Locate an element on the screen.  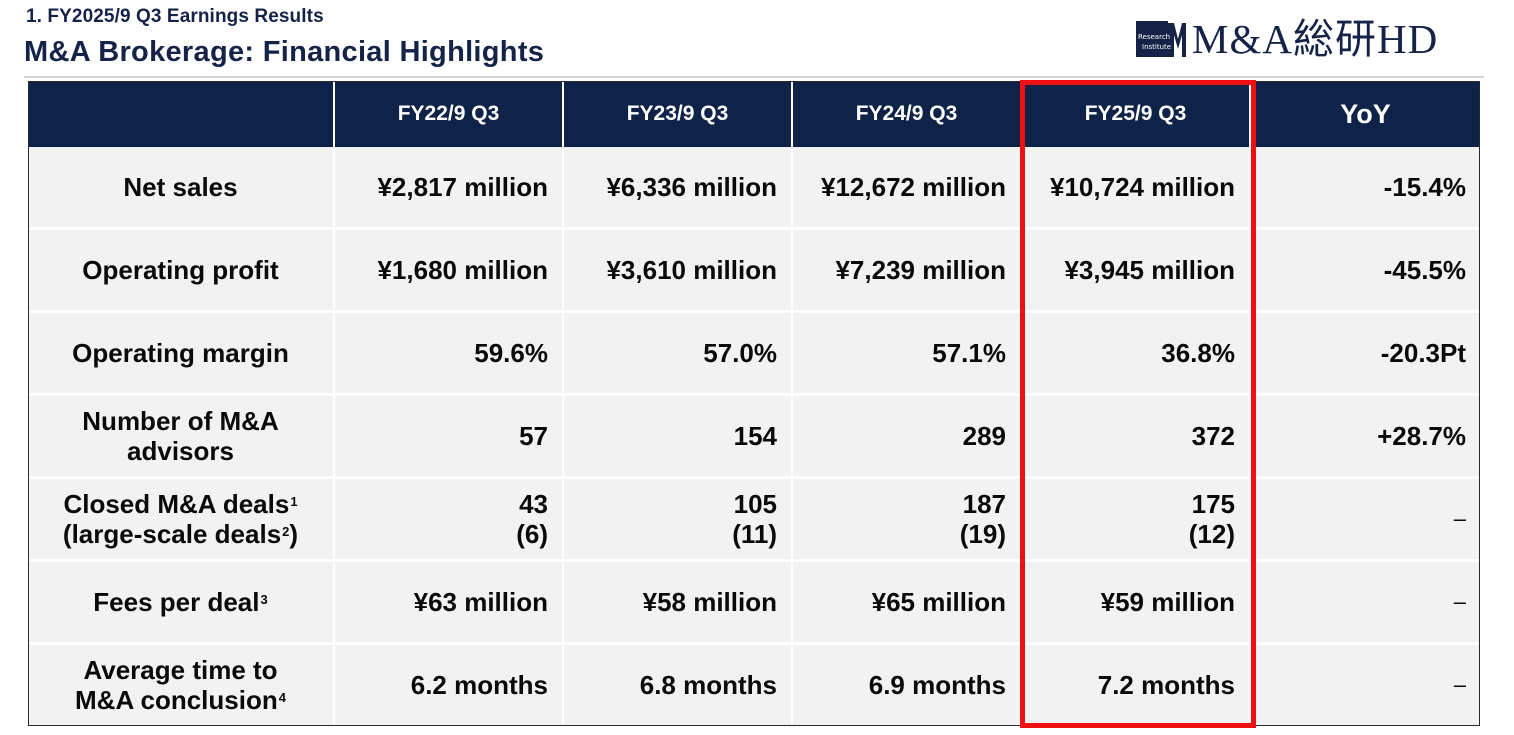
row-label: Number of M&A advisors is located at coordinates (181, 436).